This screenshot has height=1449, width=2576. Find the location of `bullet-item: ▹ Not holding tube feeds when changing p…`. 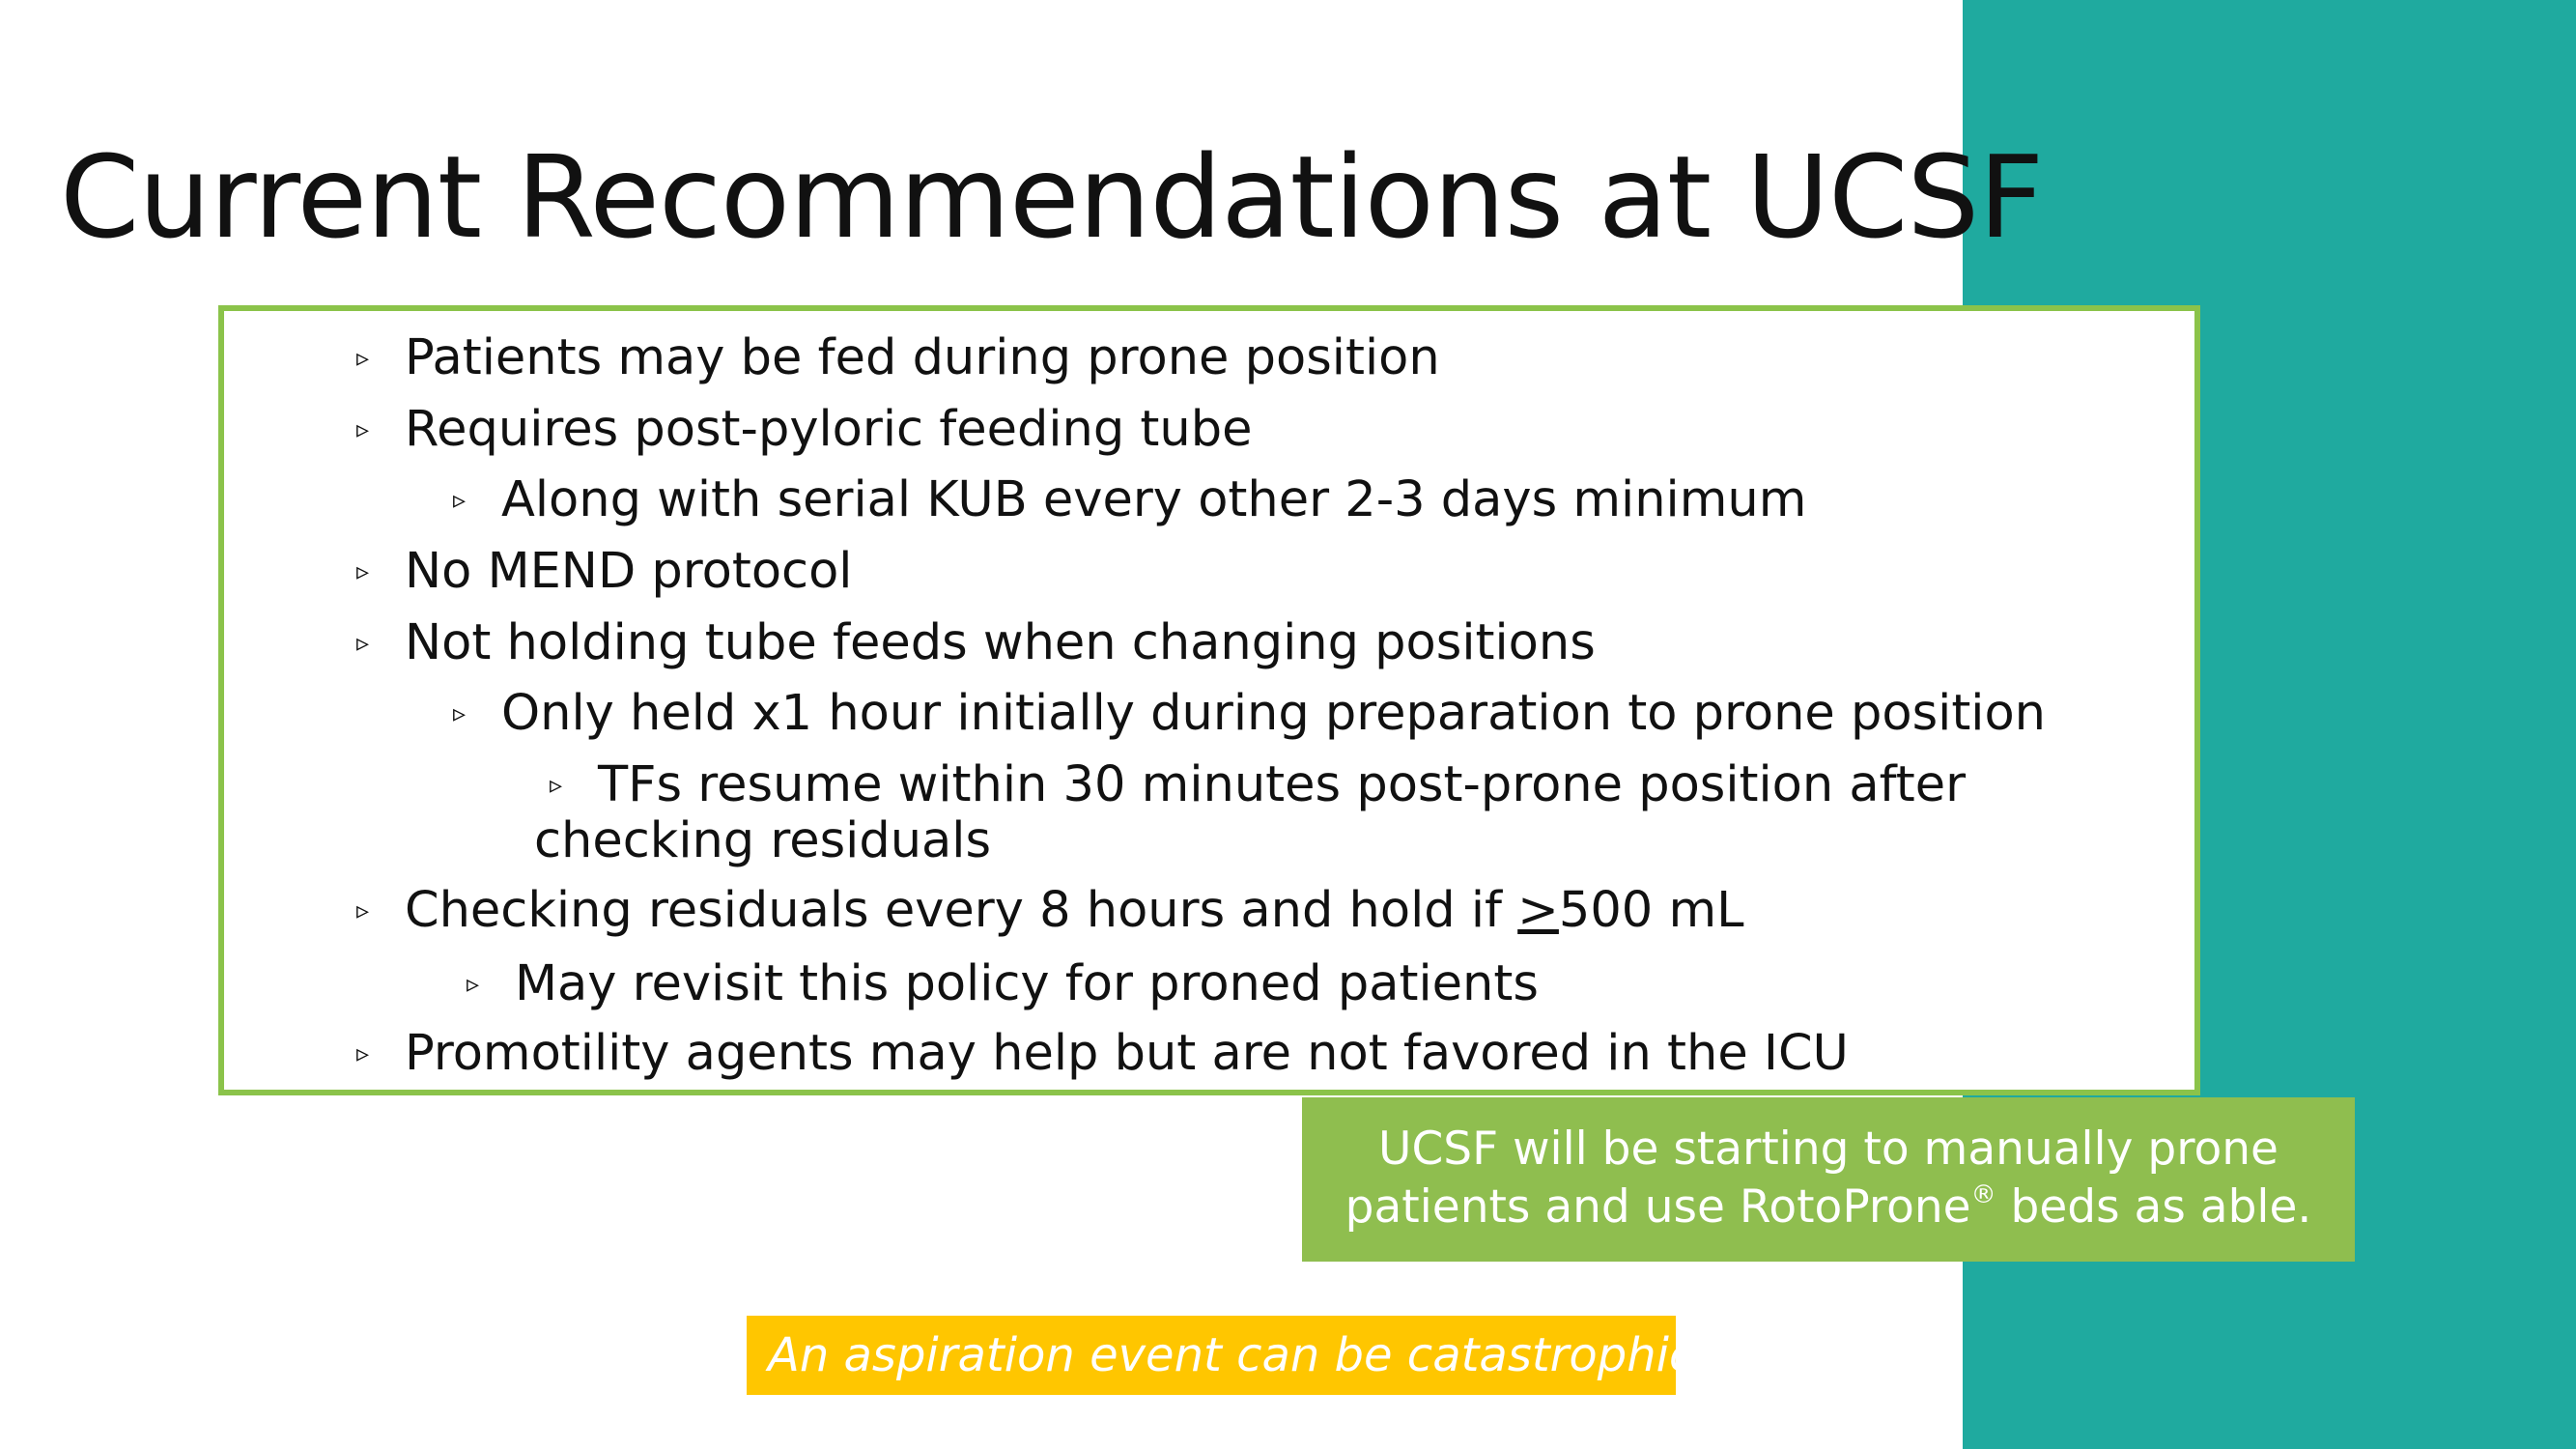

bullet-item: ▹ Not holding tube feeds when changing p… is located at coordinates (976, 643).